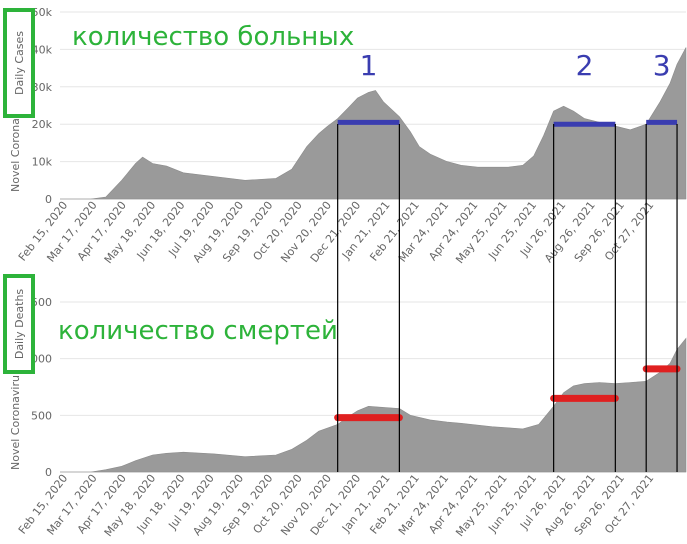  I want to click on y-axis-label-boxed: Daily Cases, so click(19, 63).